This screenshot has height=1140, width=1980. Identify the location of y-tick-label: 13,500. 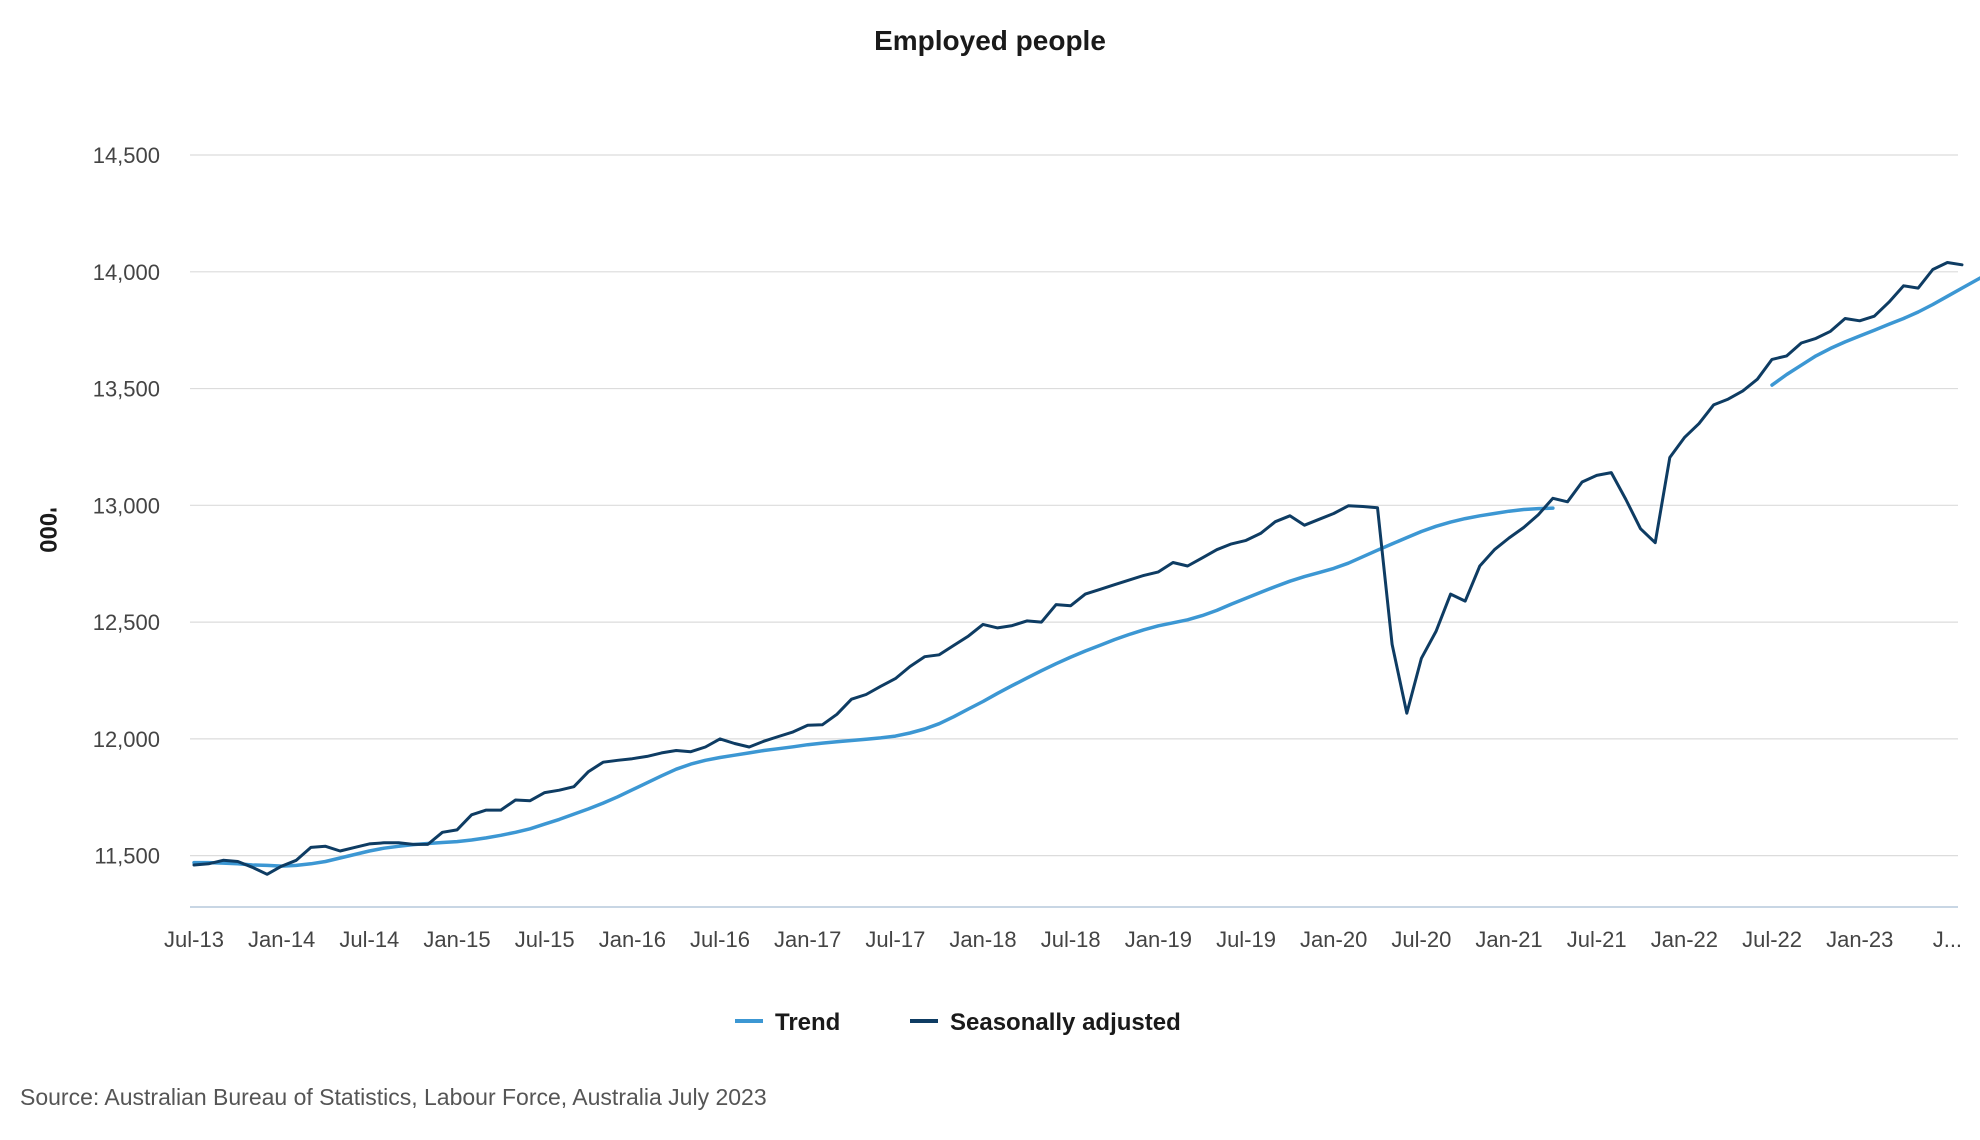
(126, 389).